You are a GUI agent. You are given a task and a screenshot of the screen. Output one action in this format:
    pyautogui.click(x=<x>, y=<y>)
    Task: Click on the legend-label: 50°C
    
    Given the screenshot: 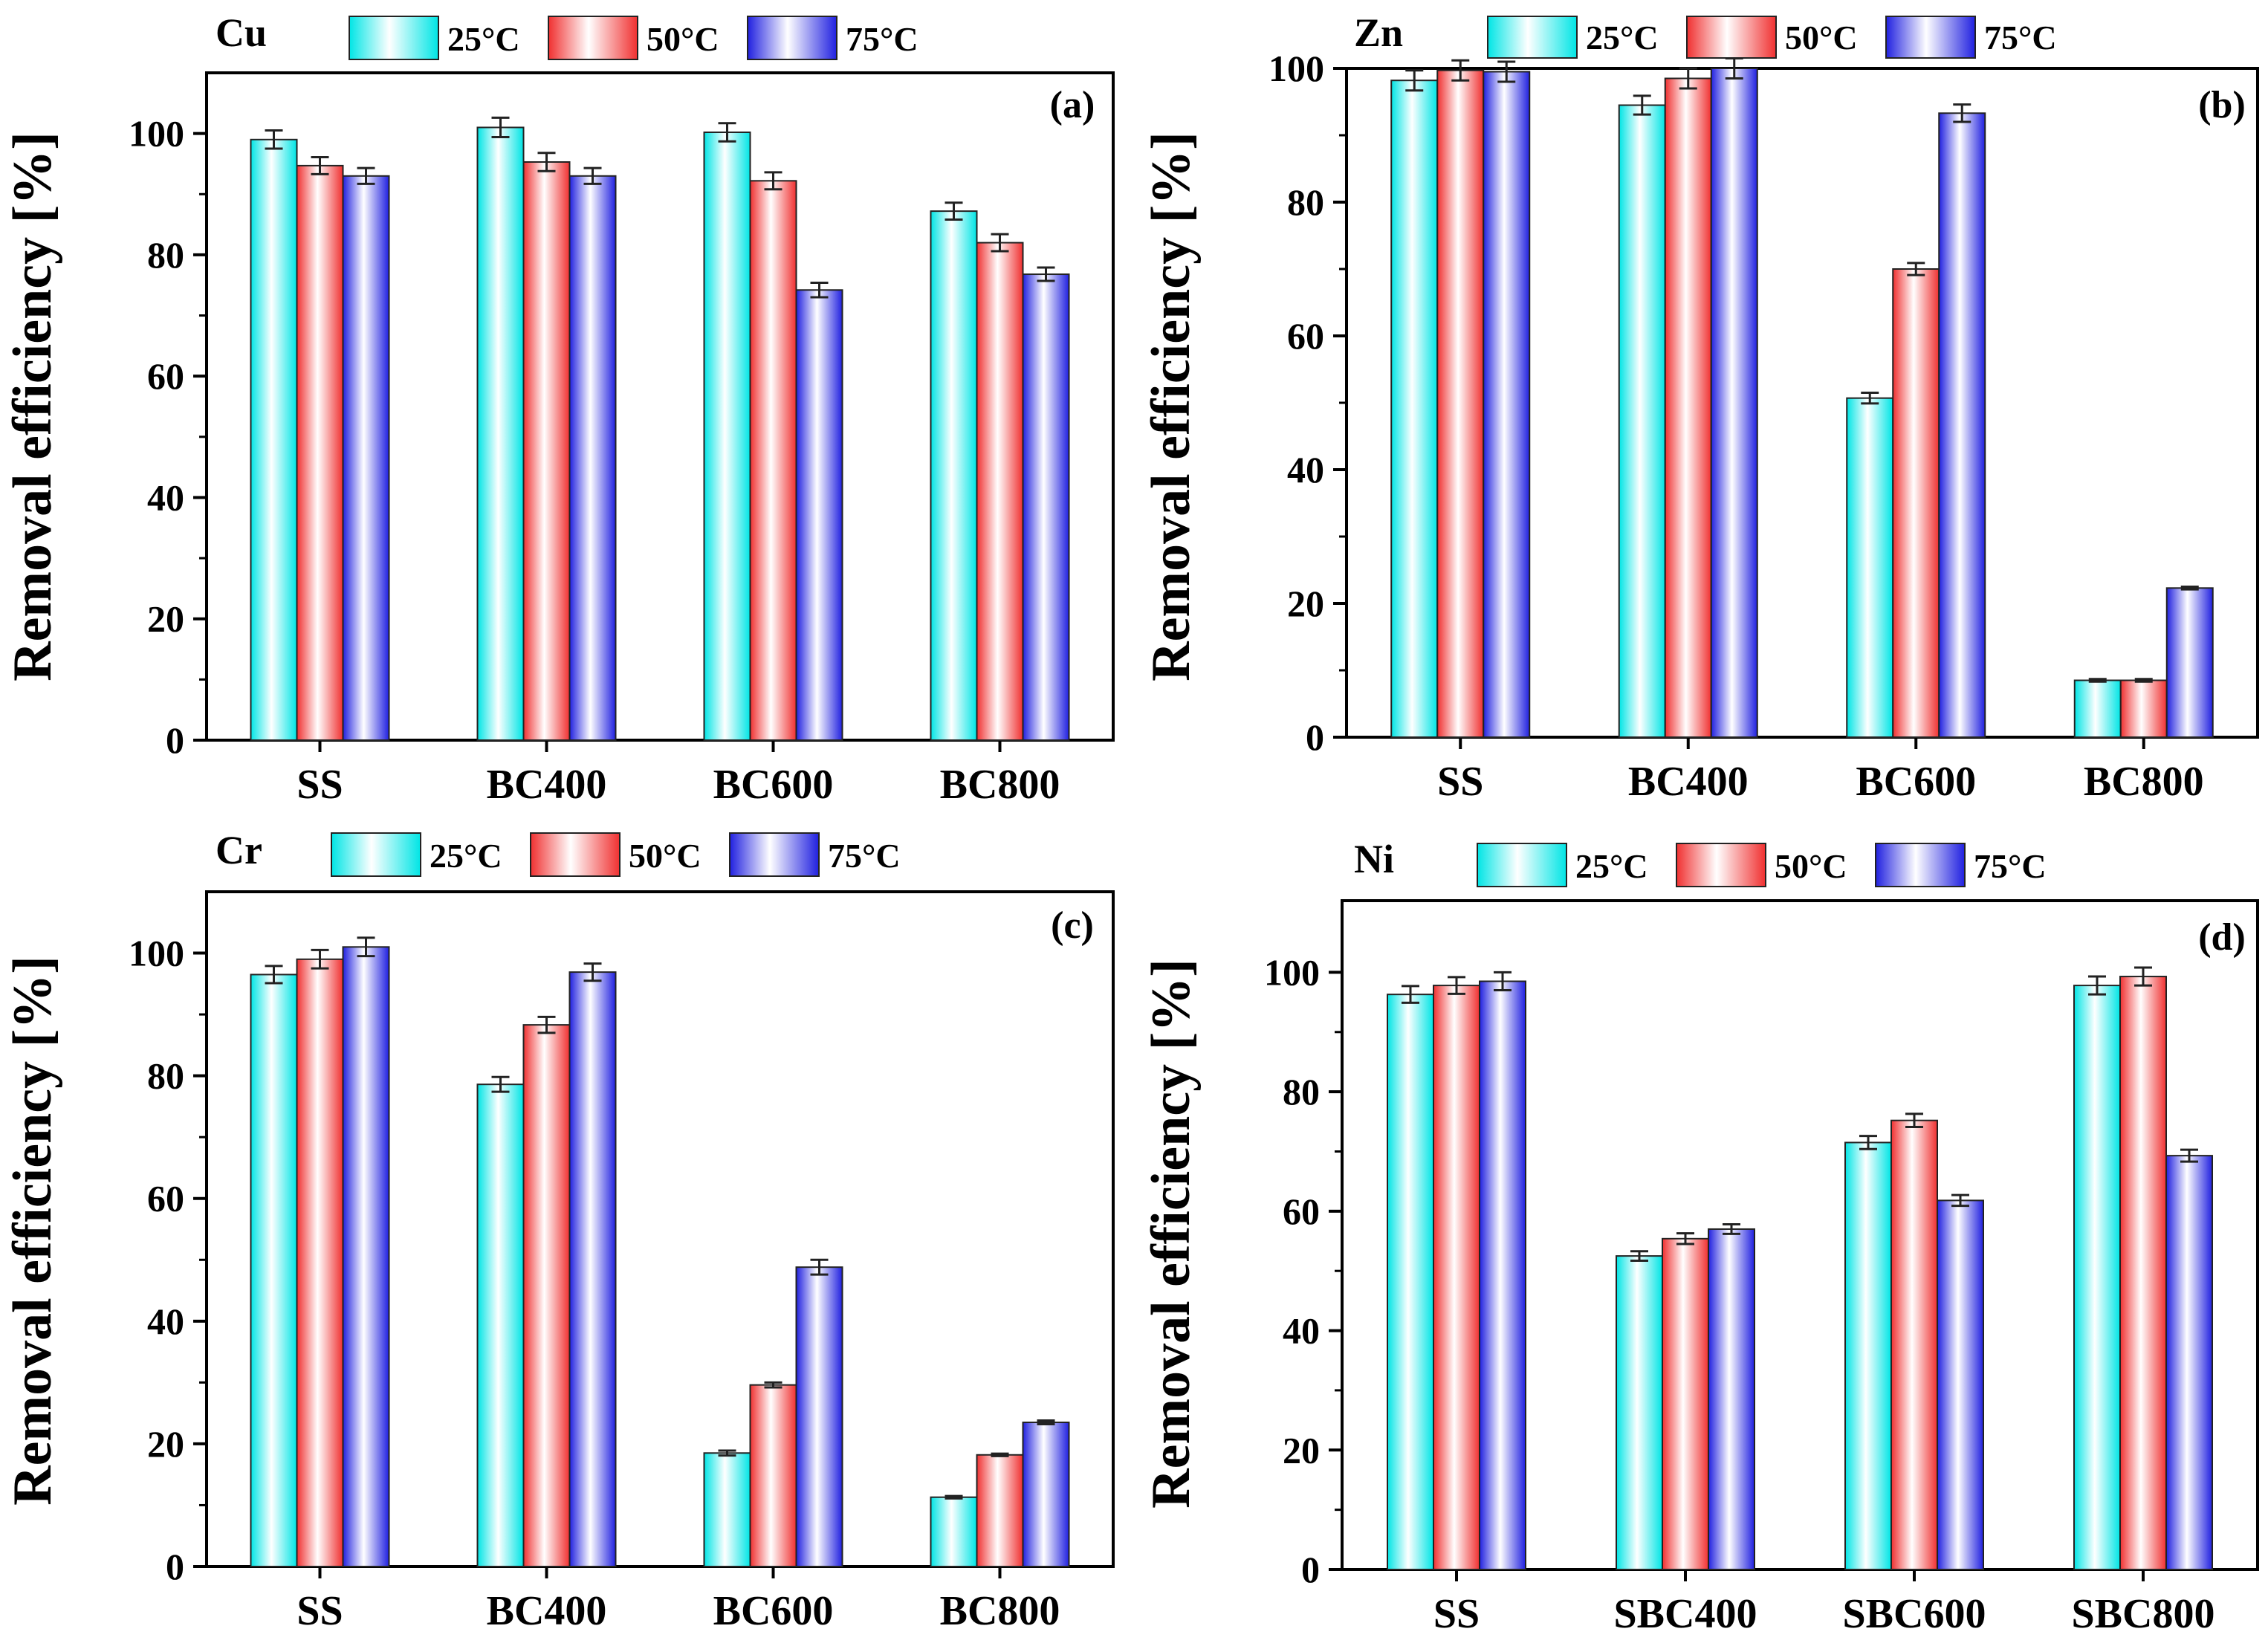 What is the action you would take?
    pyautogui.click(x=1821, y=38)
    